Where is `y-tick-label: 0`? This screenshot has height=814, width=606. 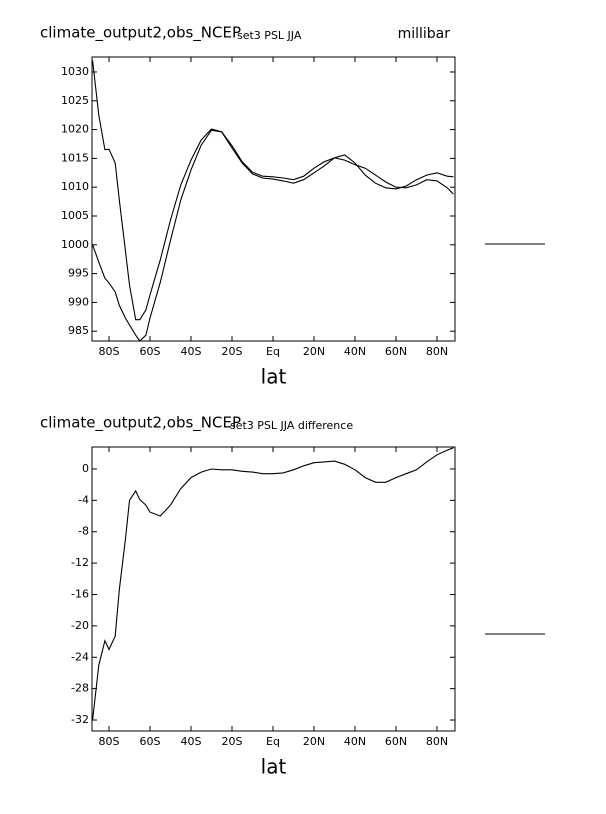 y-tick-label: 0 is located at coordinates (85, 468).